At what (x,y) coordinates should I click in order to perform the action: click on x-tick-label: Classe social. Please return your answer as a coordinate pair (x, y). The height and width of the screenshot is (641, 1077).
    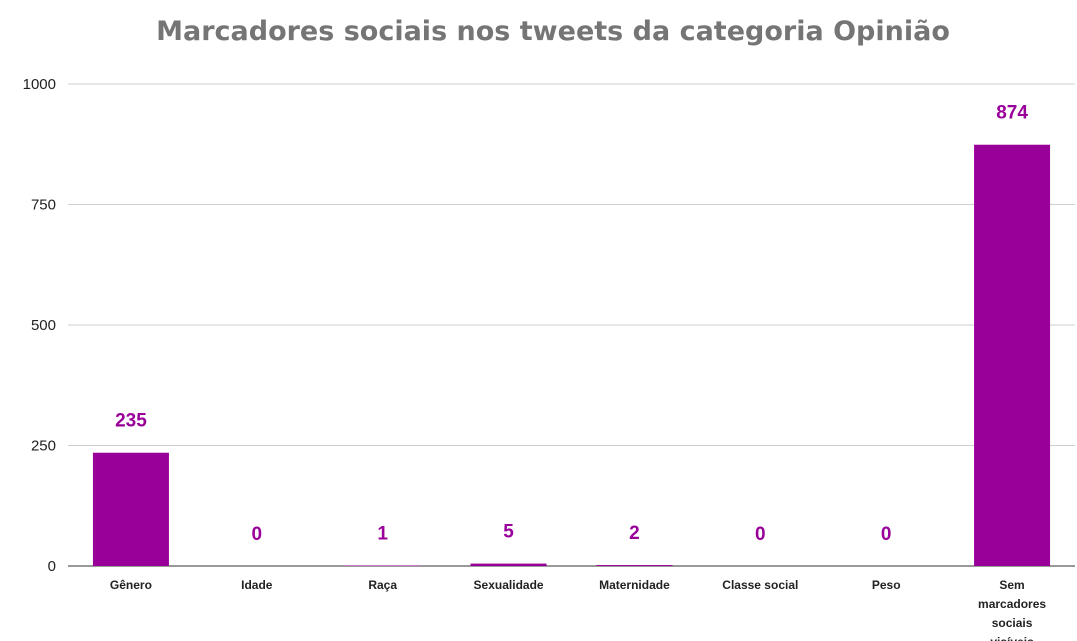
    Looking at the image, I should click on (760, 585).